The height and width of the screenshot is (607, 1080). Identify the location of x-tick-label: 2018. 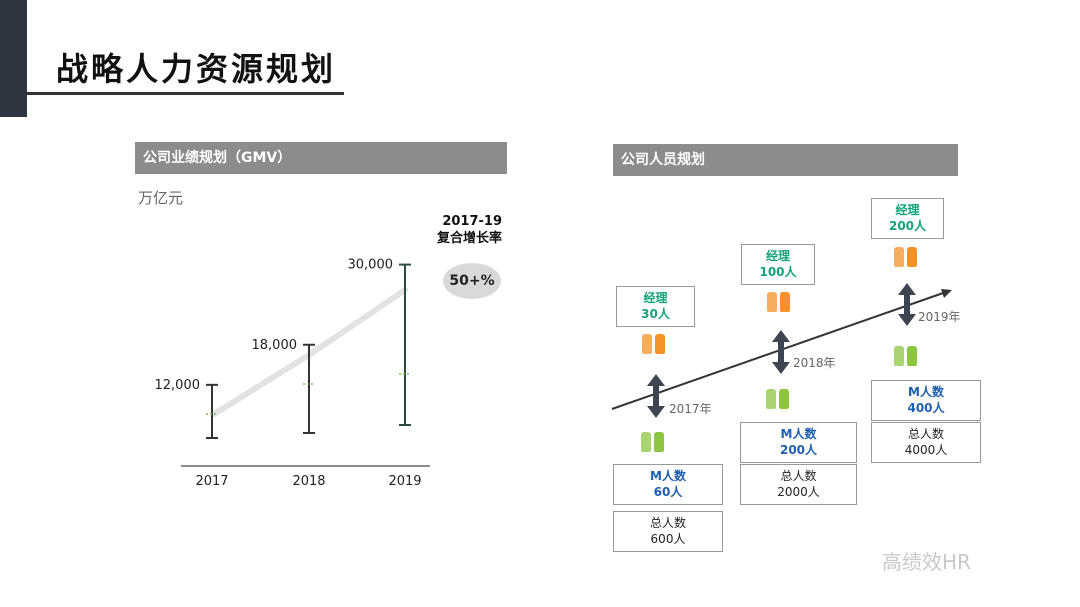
(308, 481).